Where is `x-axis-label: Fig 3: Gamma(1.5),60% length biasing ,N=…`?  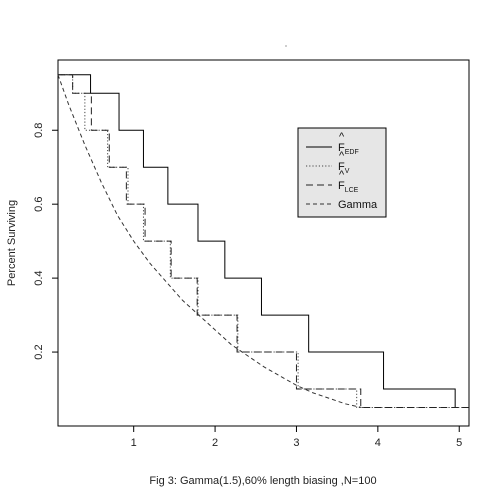 x-axis-label: Fig 3: Gamma(1.5),60% length biasing ,N=… is located at coordinates (262, 481).